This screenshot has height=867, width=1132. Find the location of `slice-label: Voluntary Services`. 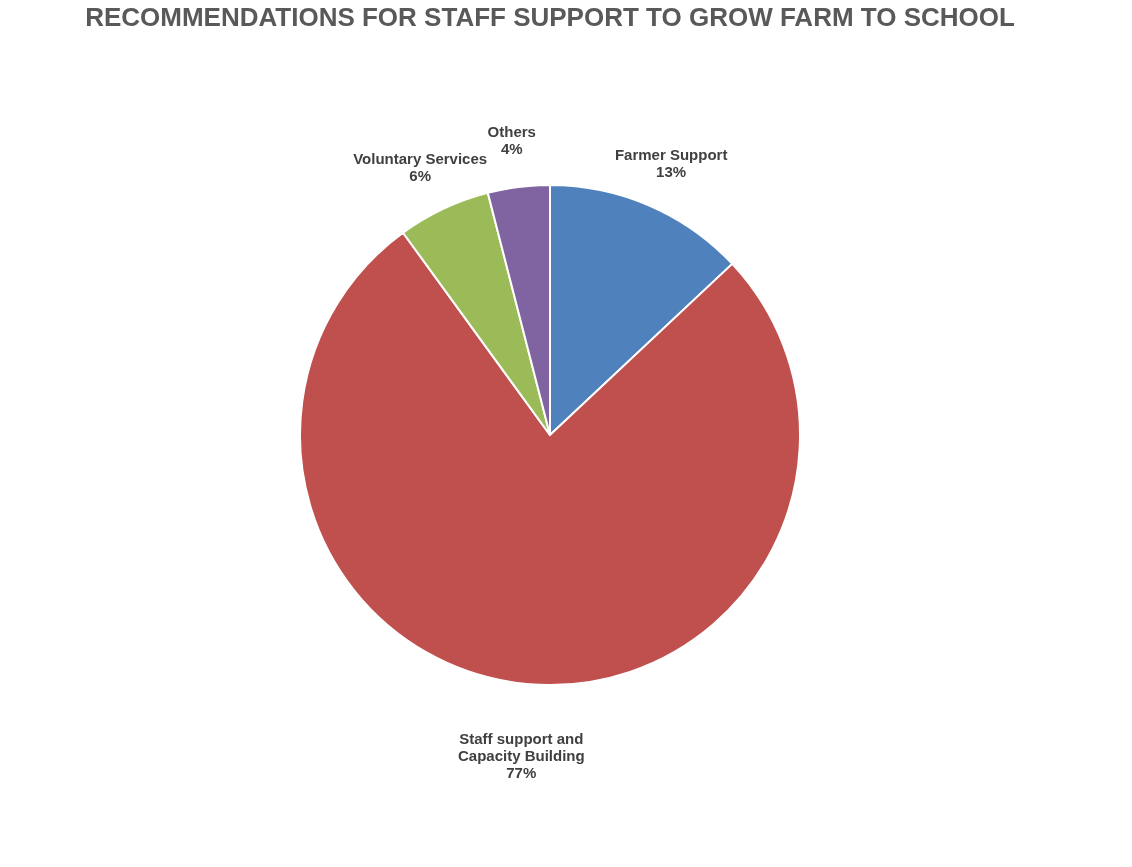

slice-label: Voluntary Services is located at coordinates (420, 159).